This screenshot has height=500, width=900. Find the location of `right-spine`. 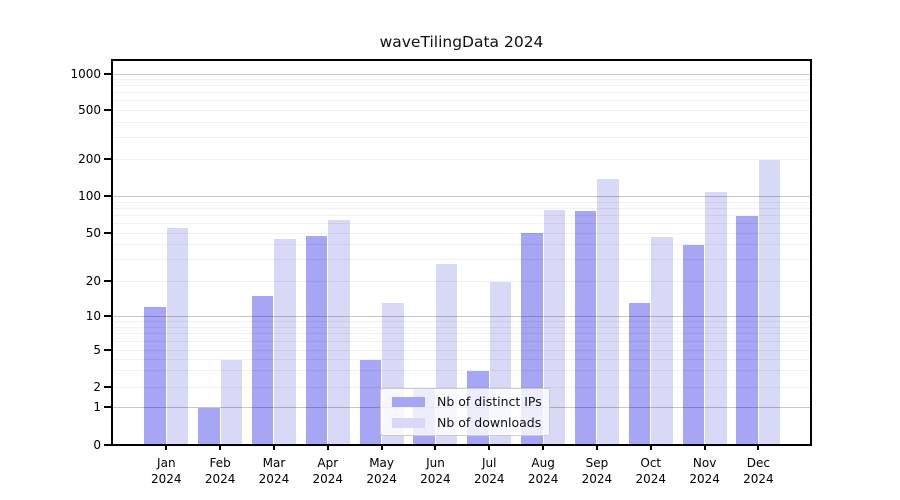

right-spine is located at coordinates (811, 252).